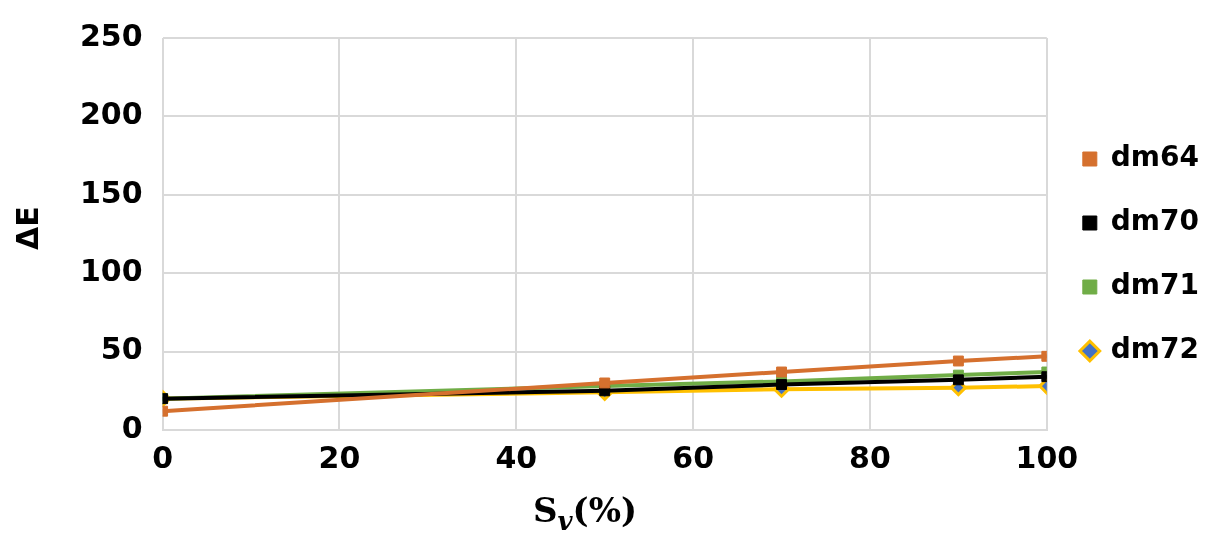  What do you see at coordinates (516, 457) in the screenshot?
I see `x-tick-label: 40` at bounding box center [516, 457].